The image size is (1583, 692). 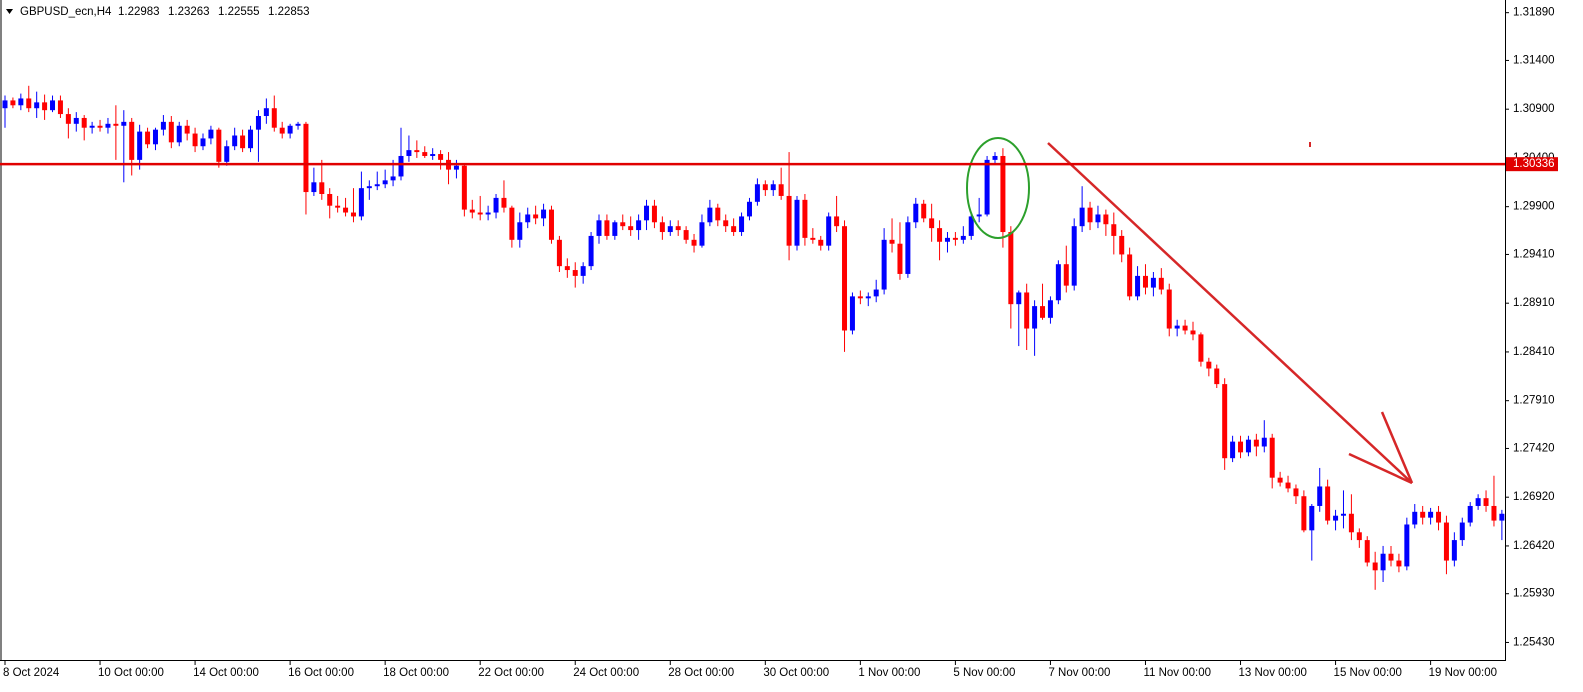 What do you see at coordinates (1534, 401) in the screenshot?
I see `y-tick-label: 1.27910` at bounding box center [1534, 401].